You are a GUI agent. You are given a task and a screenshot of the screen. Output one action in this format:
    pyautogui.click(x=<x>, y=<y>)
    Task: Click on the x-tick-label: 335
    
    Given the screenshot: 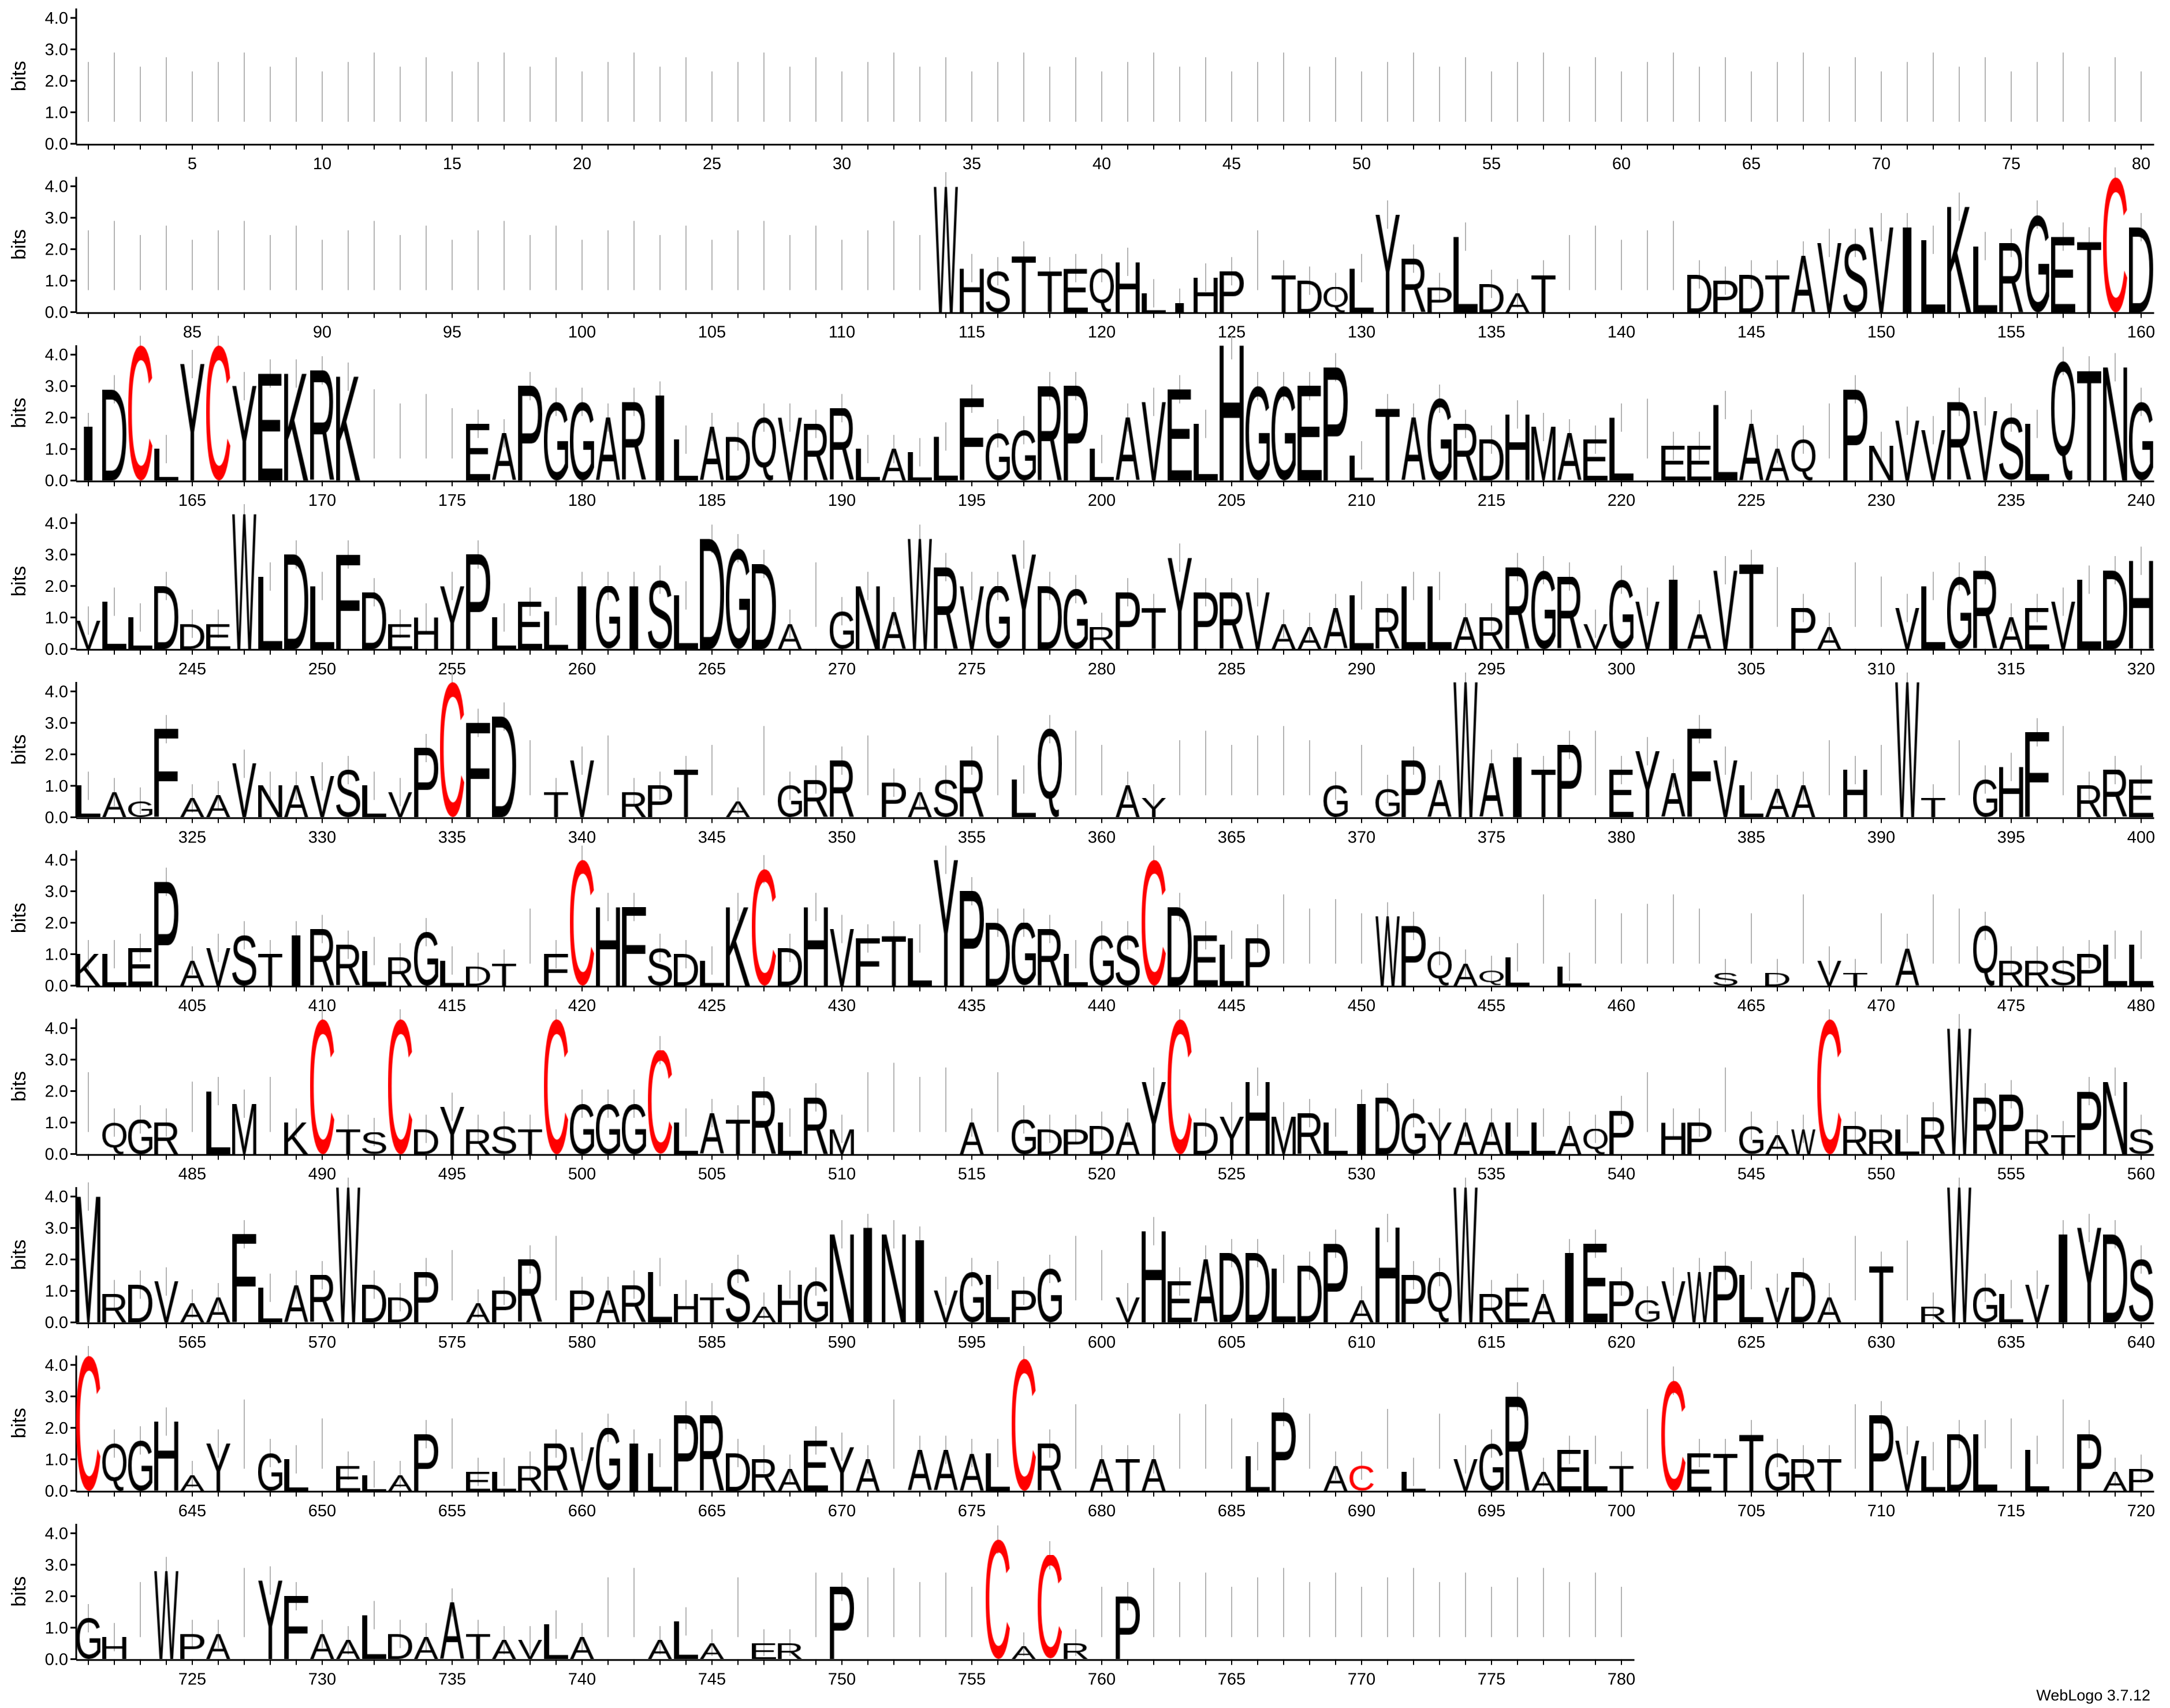 What is the action you would take?
    pyautogui.click(x=452, y=837)
    